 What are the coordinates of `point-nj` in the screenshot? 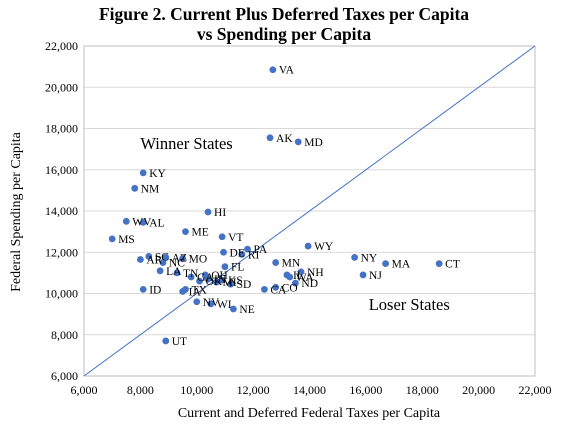 It's located at (363, 275).